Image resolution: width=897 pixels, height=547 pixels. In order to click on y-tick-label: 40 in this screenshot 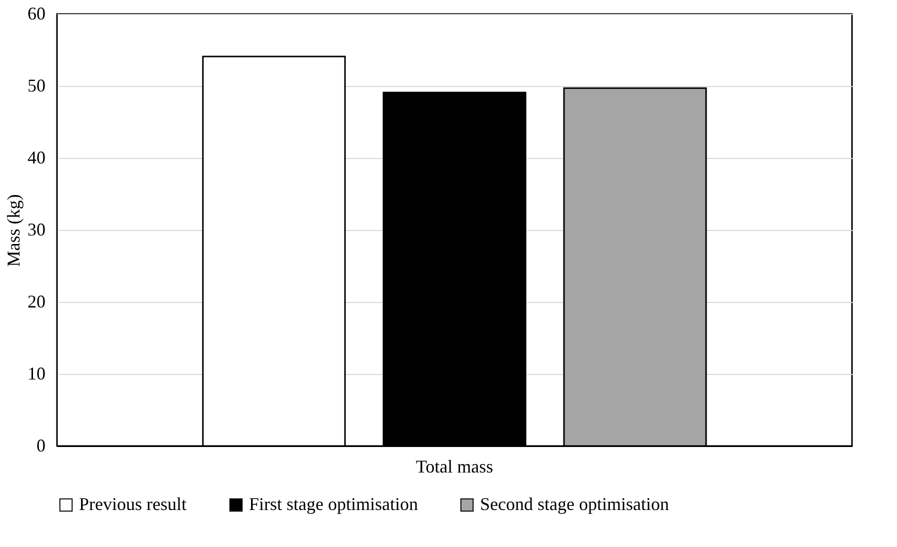, I will do `click(37, 158)`.